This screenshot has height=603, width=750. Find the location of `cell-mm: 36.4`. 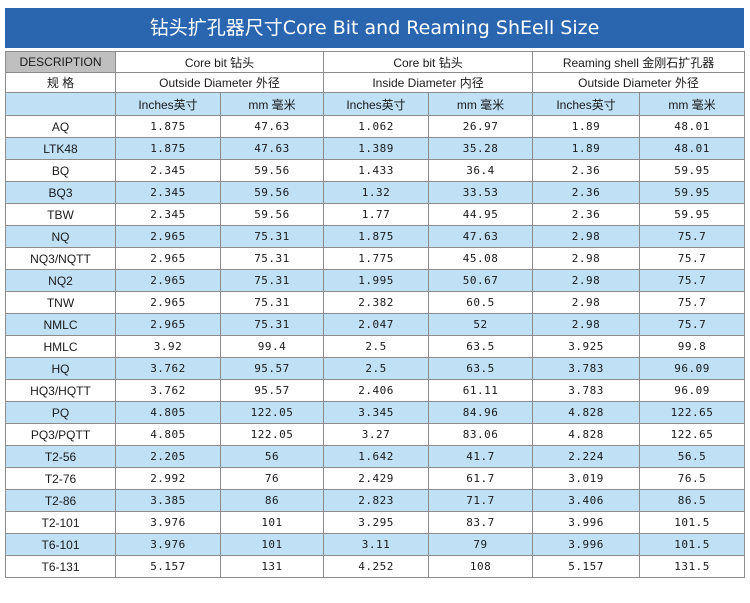

cell-mm: 36.4 is located at coordinates (481, 170).